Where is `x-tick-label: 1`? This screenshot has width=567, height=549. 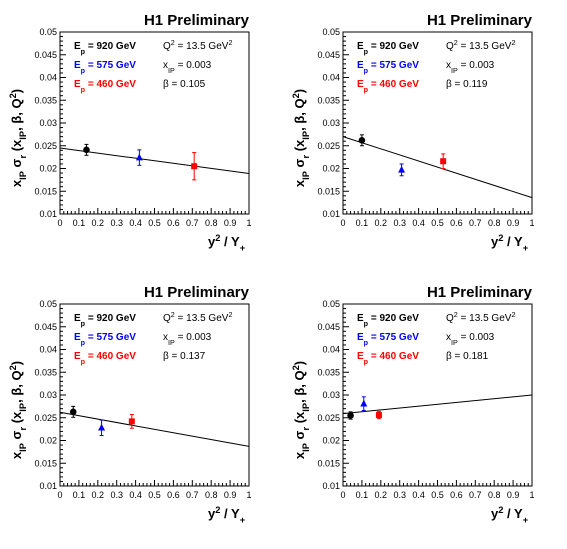 x-tick-label: 1 is located at coordinates (248, 495).